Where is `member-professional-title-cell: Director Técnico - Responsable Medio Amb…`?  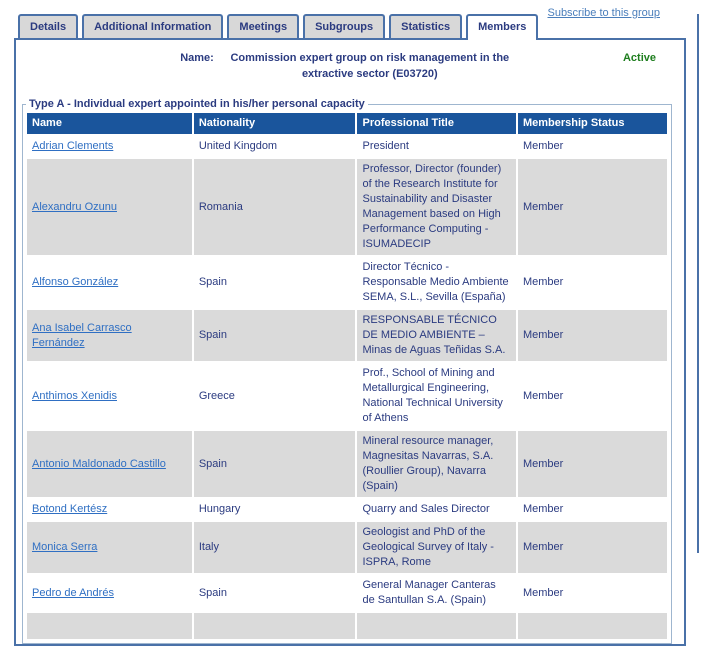 member-professional-title-cell: Director Técnico - Responsable Medio Amb… is located at coordinates (436, 282).